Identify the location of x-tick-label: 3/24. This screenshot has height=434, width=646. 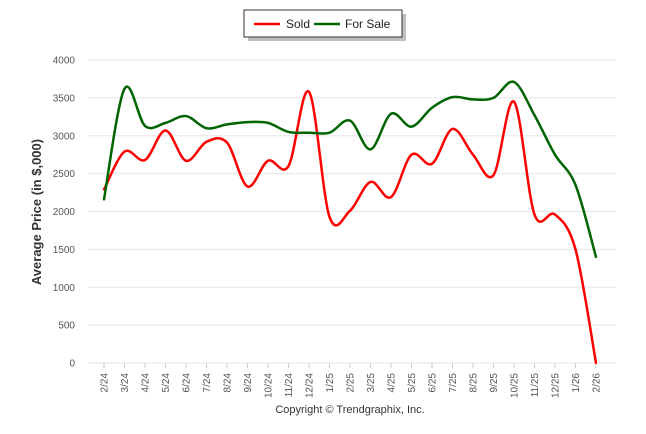
(125, 383).